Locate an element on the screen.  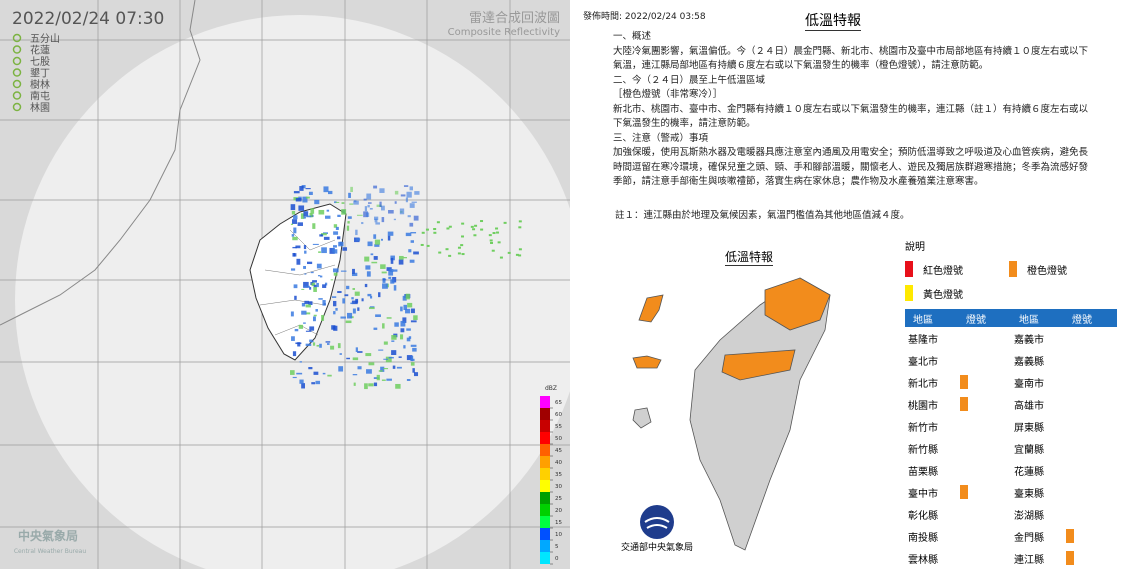
table-row: 臺南市 is located at coordinates (1064, 382).